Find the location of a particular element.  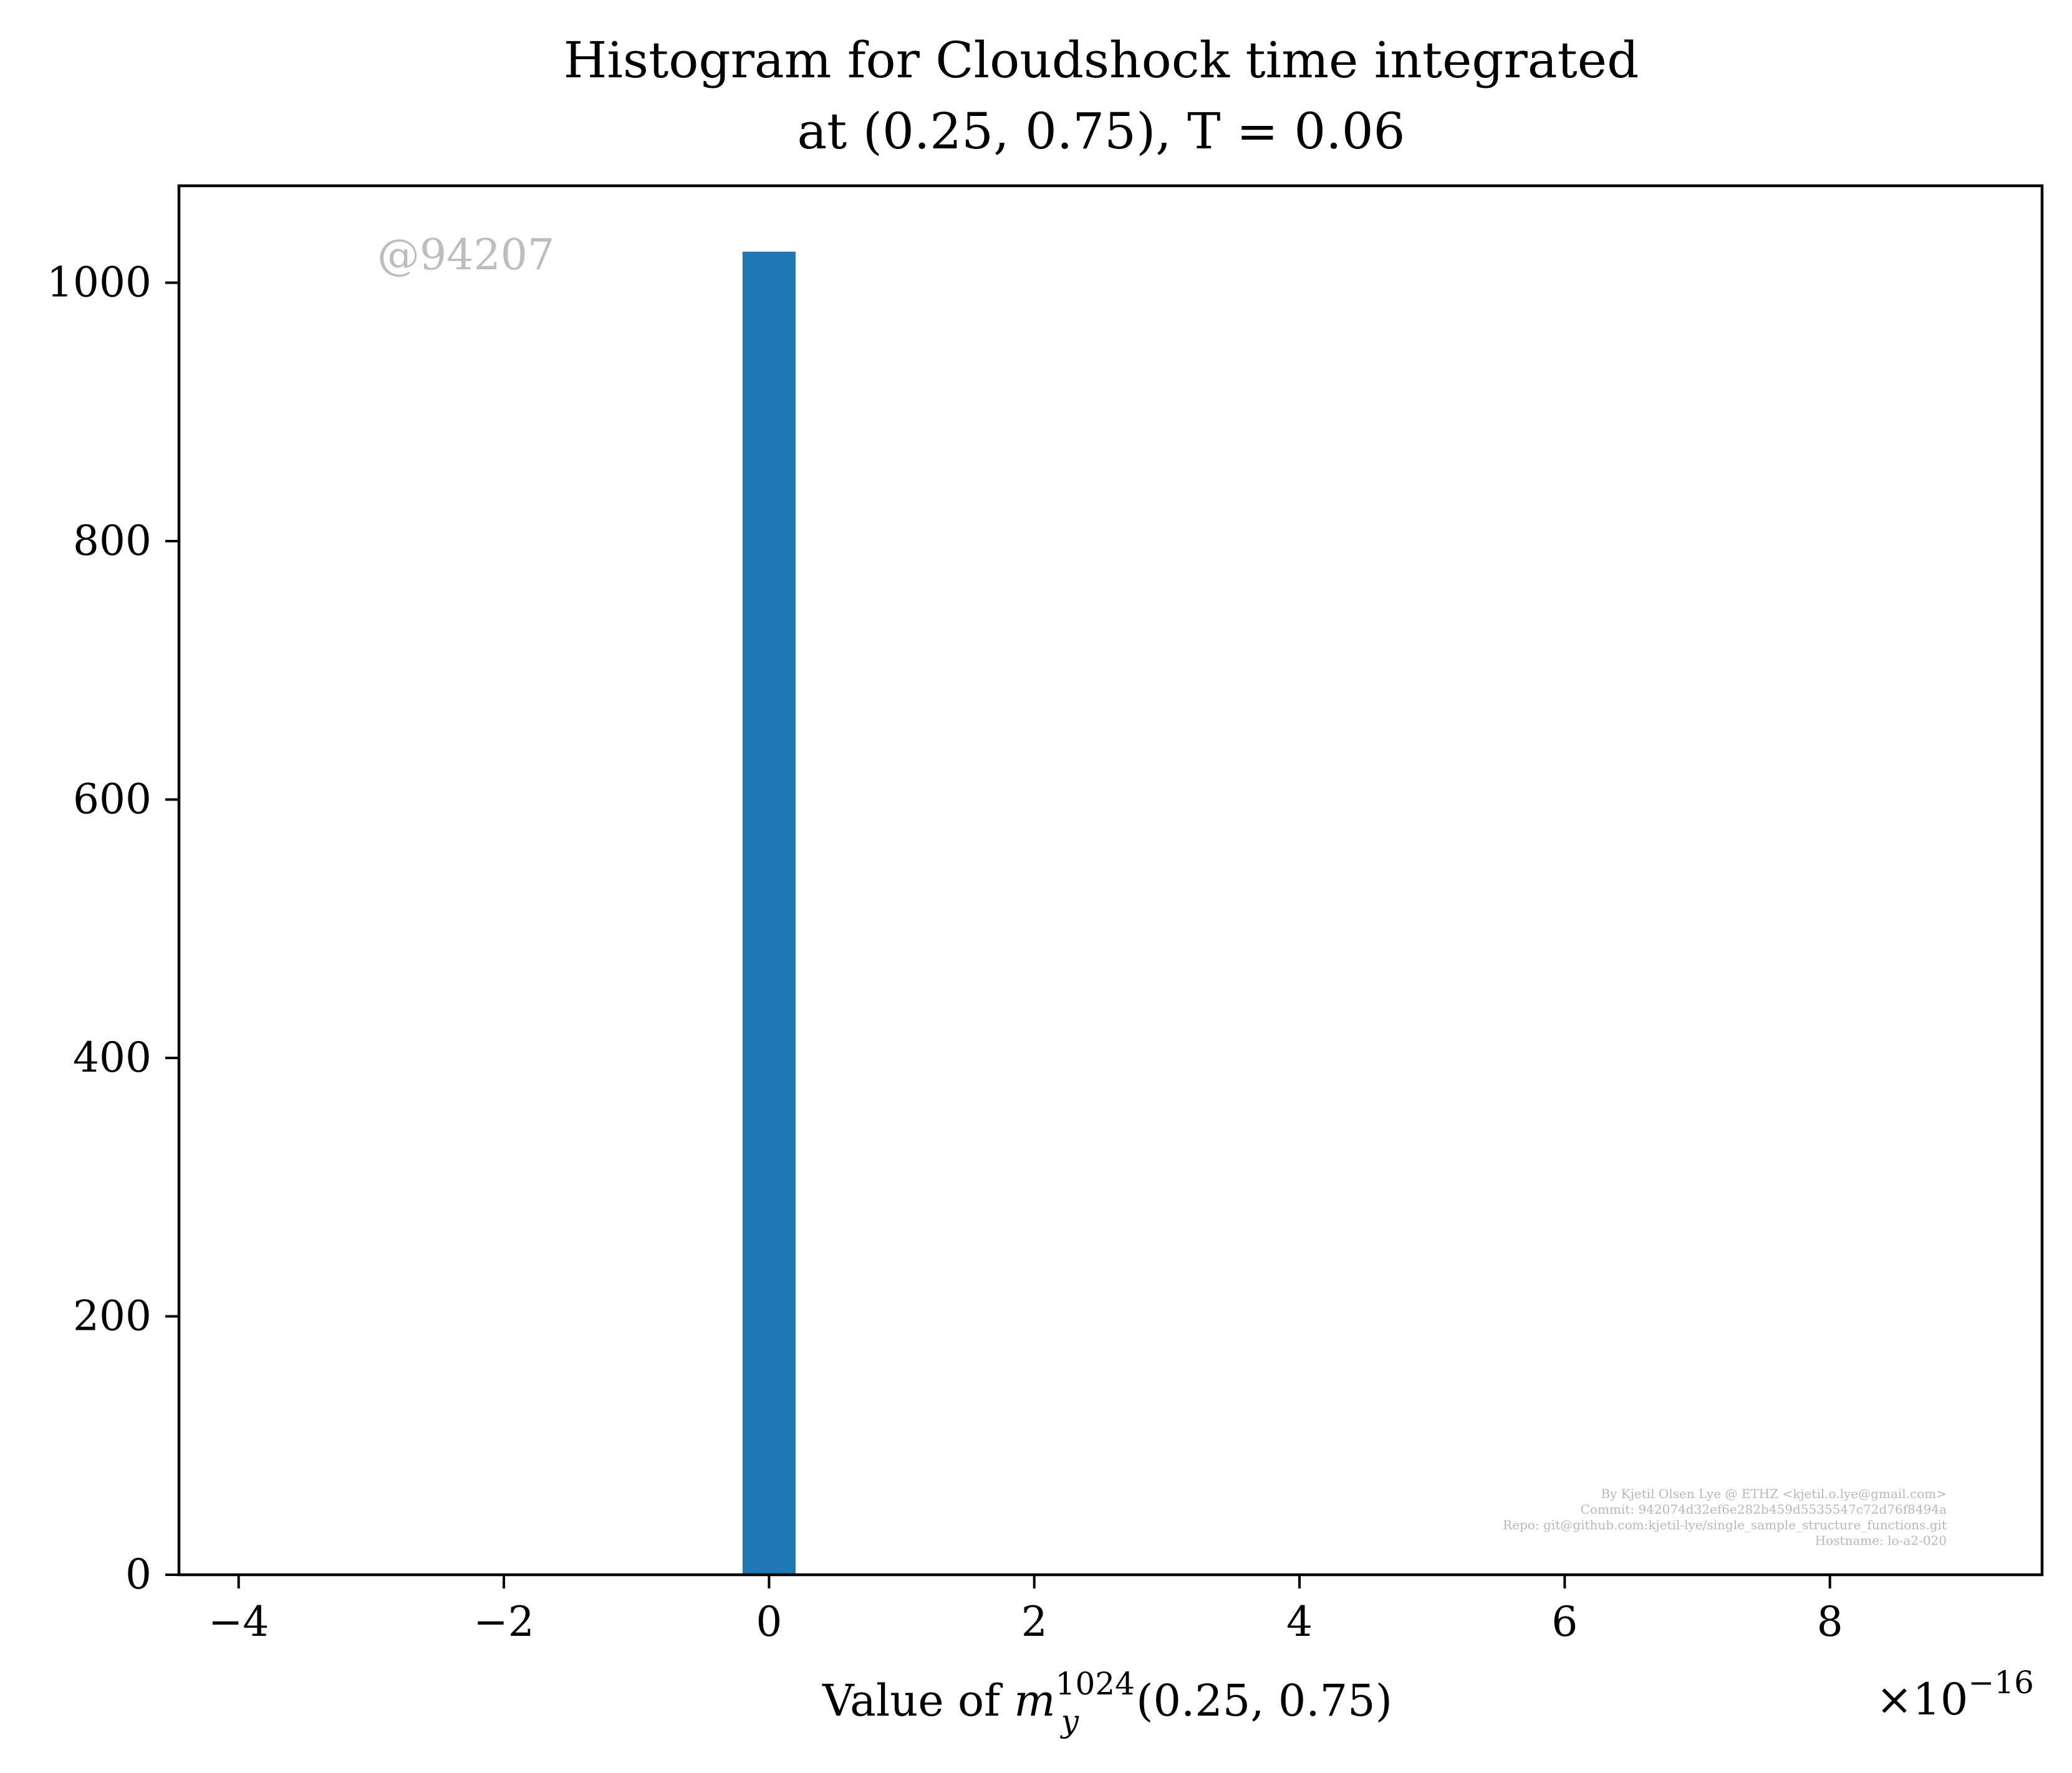

chart-title-line1: Histogram for Cloudshock time integrated is located at coordinates (1101, 60).